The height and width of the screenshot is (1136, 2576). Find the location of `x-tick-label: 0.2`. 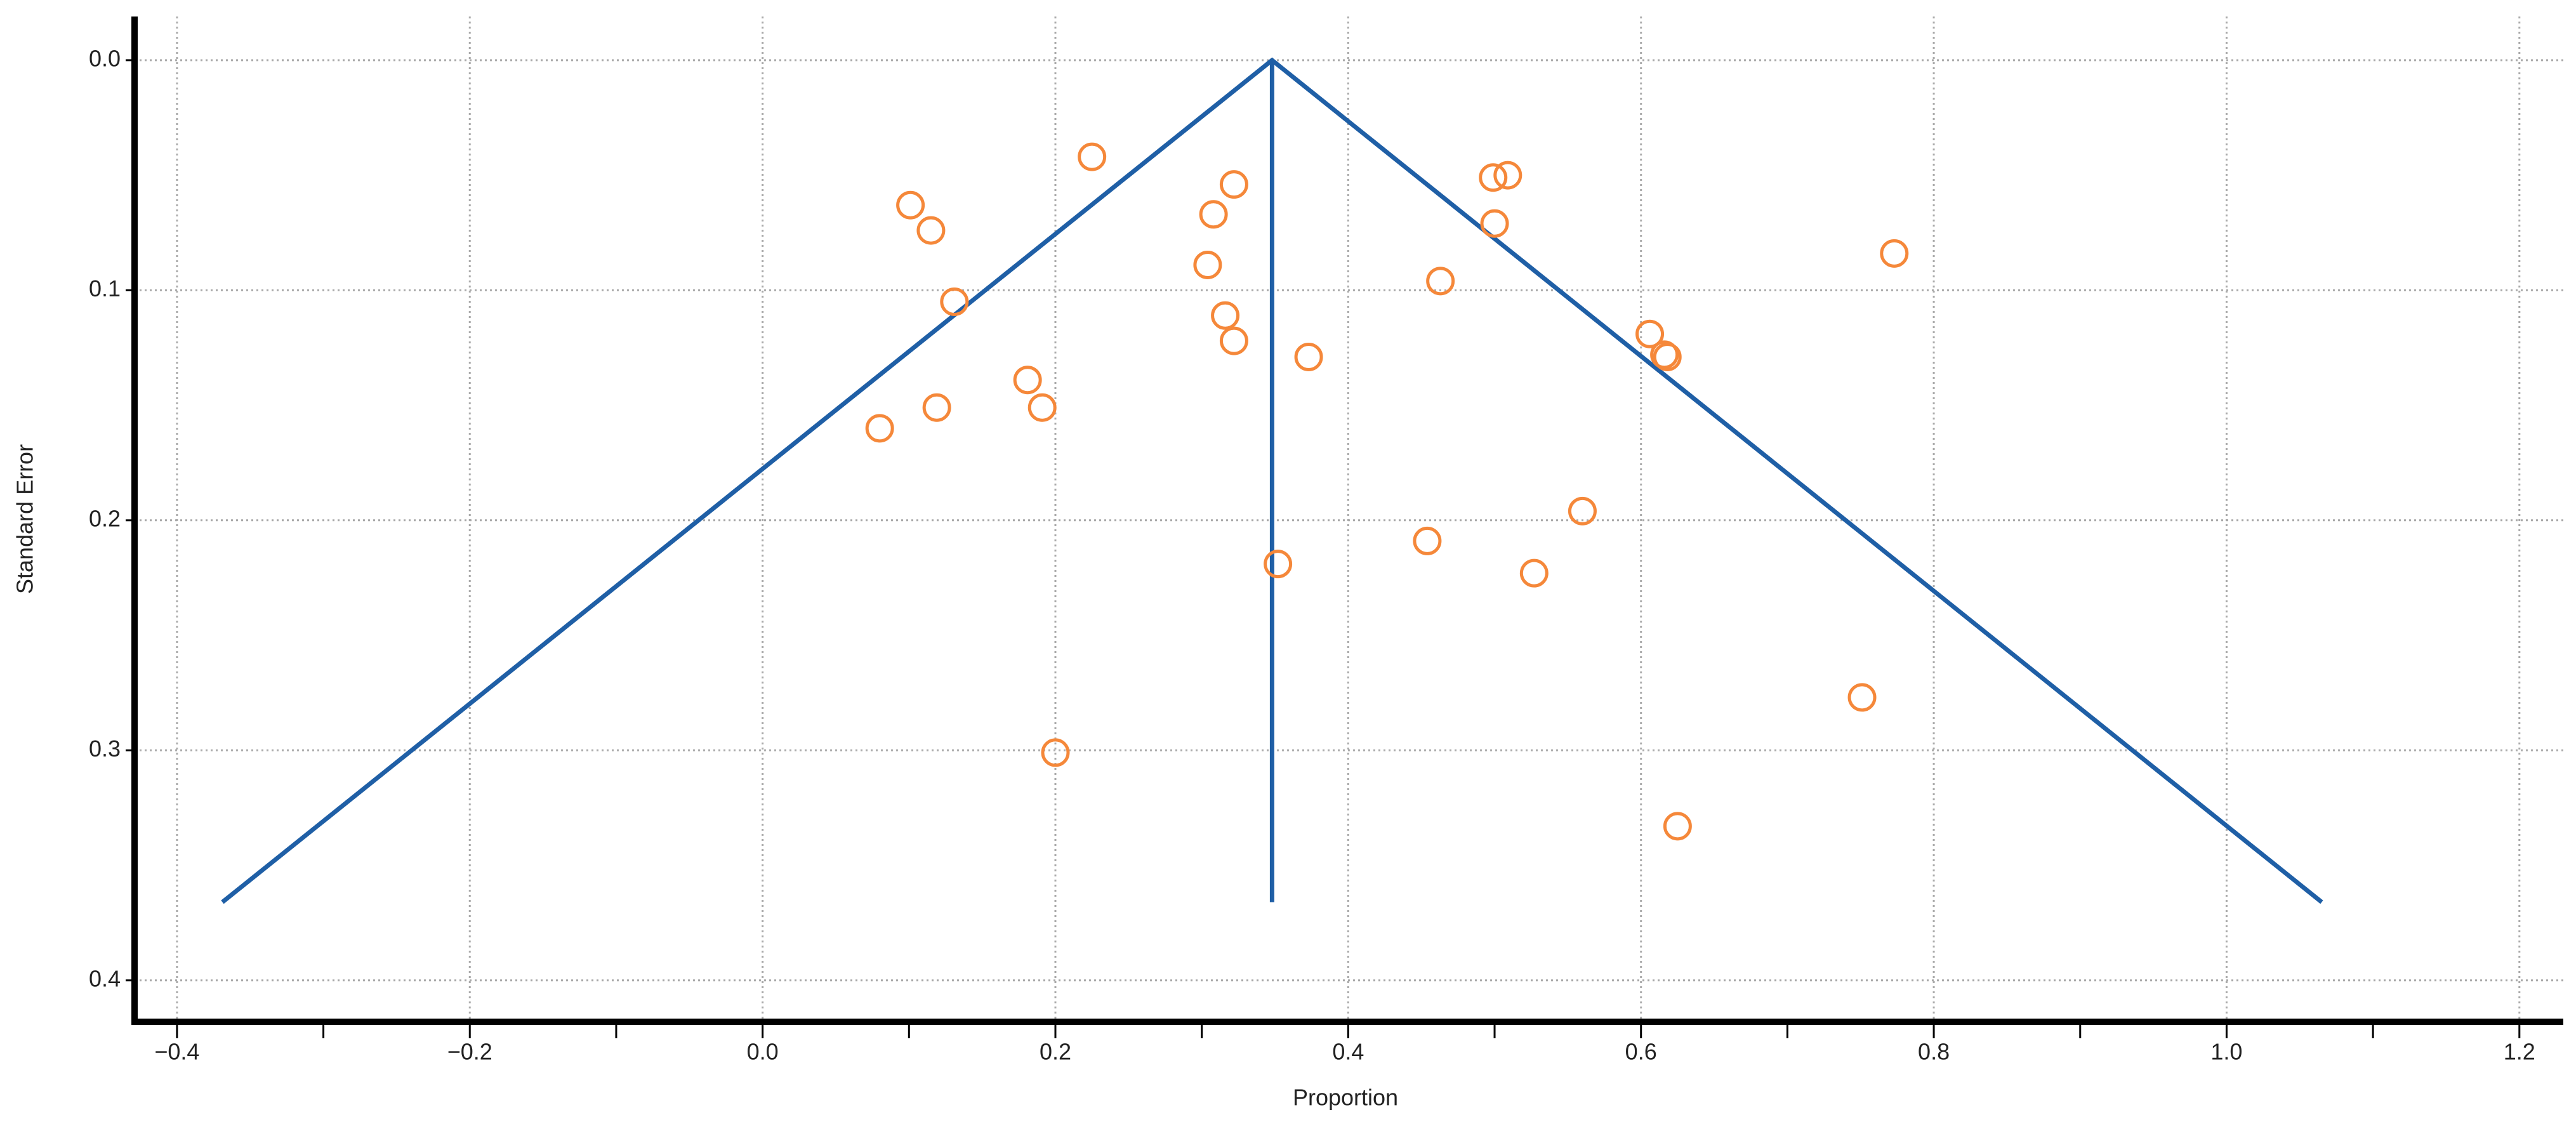

x-tick-label: 0.2 is located at coordinates (1055, 1052).